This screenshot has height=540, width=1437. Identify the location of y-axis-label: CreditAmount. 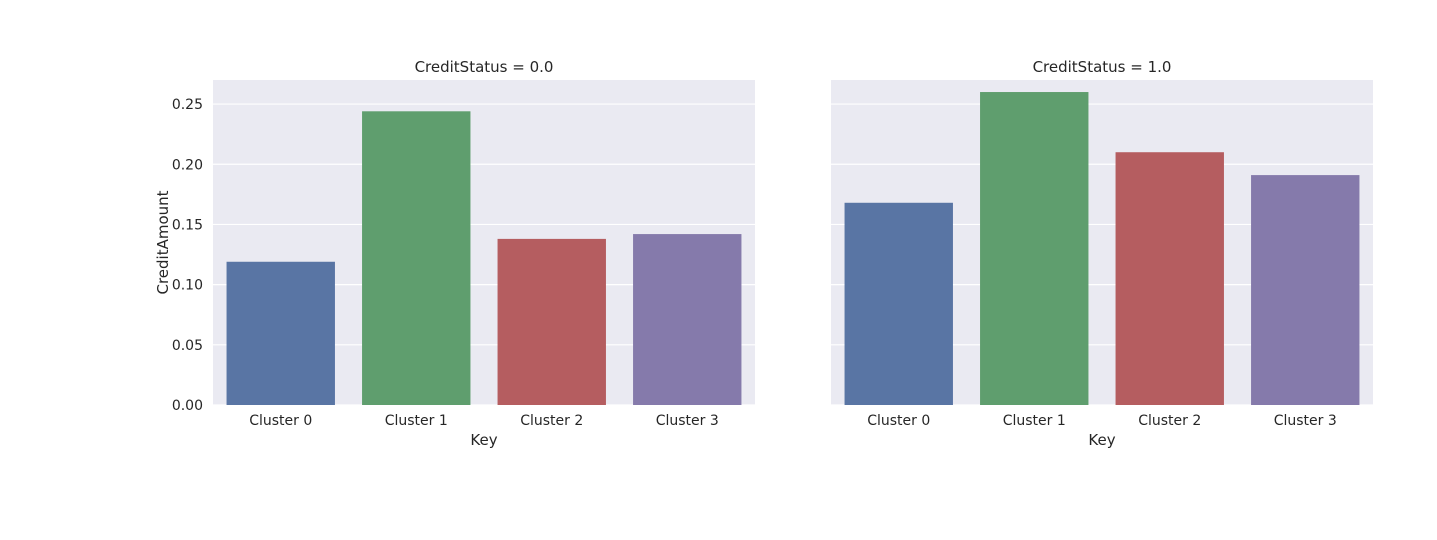
(163, 242).